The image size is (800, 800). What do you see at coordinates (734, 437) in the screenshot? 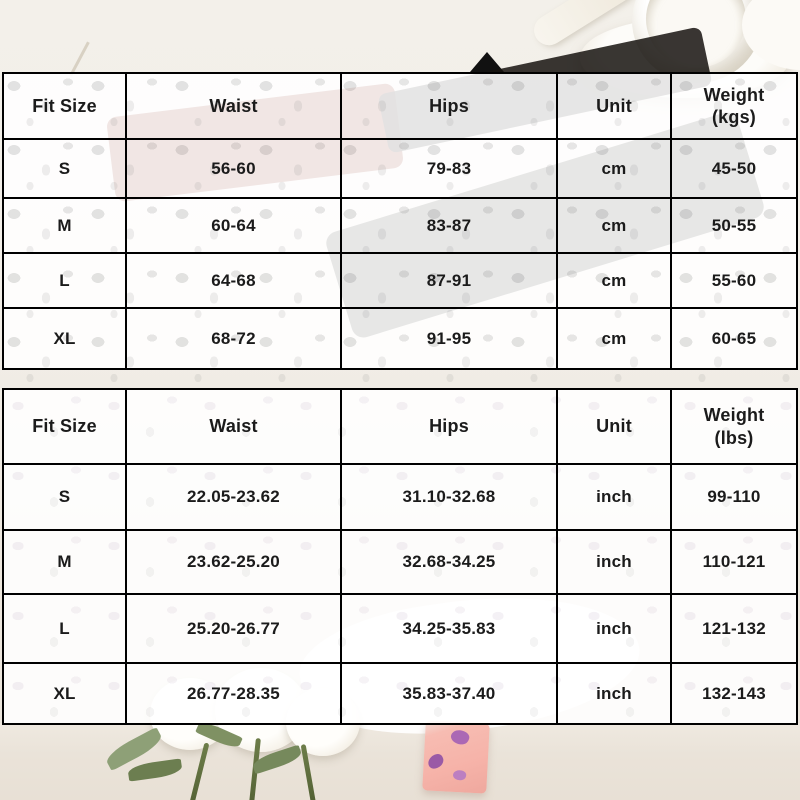
I see `header-weight-unit: (lbs)` at bounding box center [734, 437].